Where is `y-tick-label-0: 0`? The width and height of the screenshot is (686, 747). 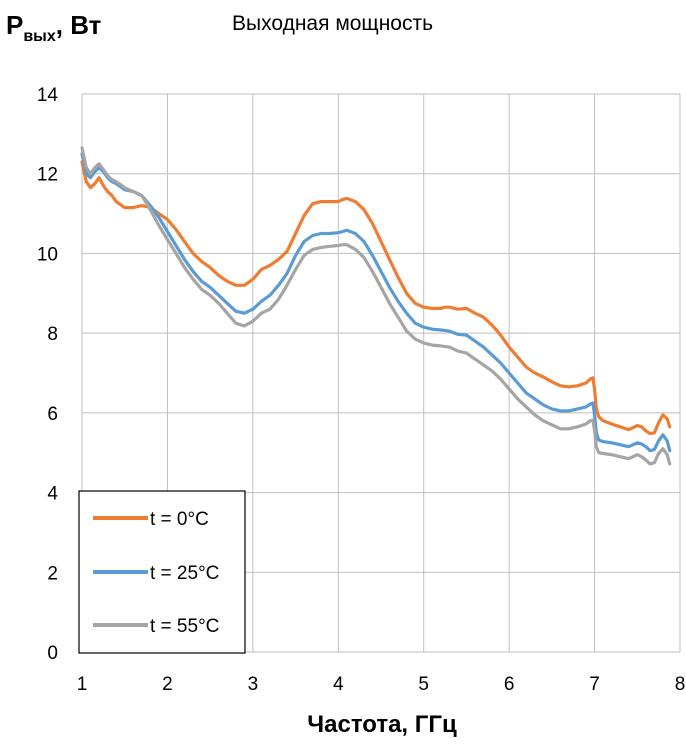
y-tick-label-0: 0 is located at coordinates (52, 653).